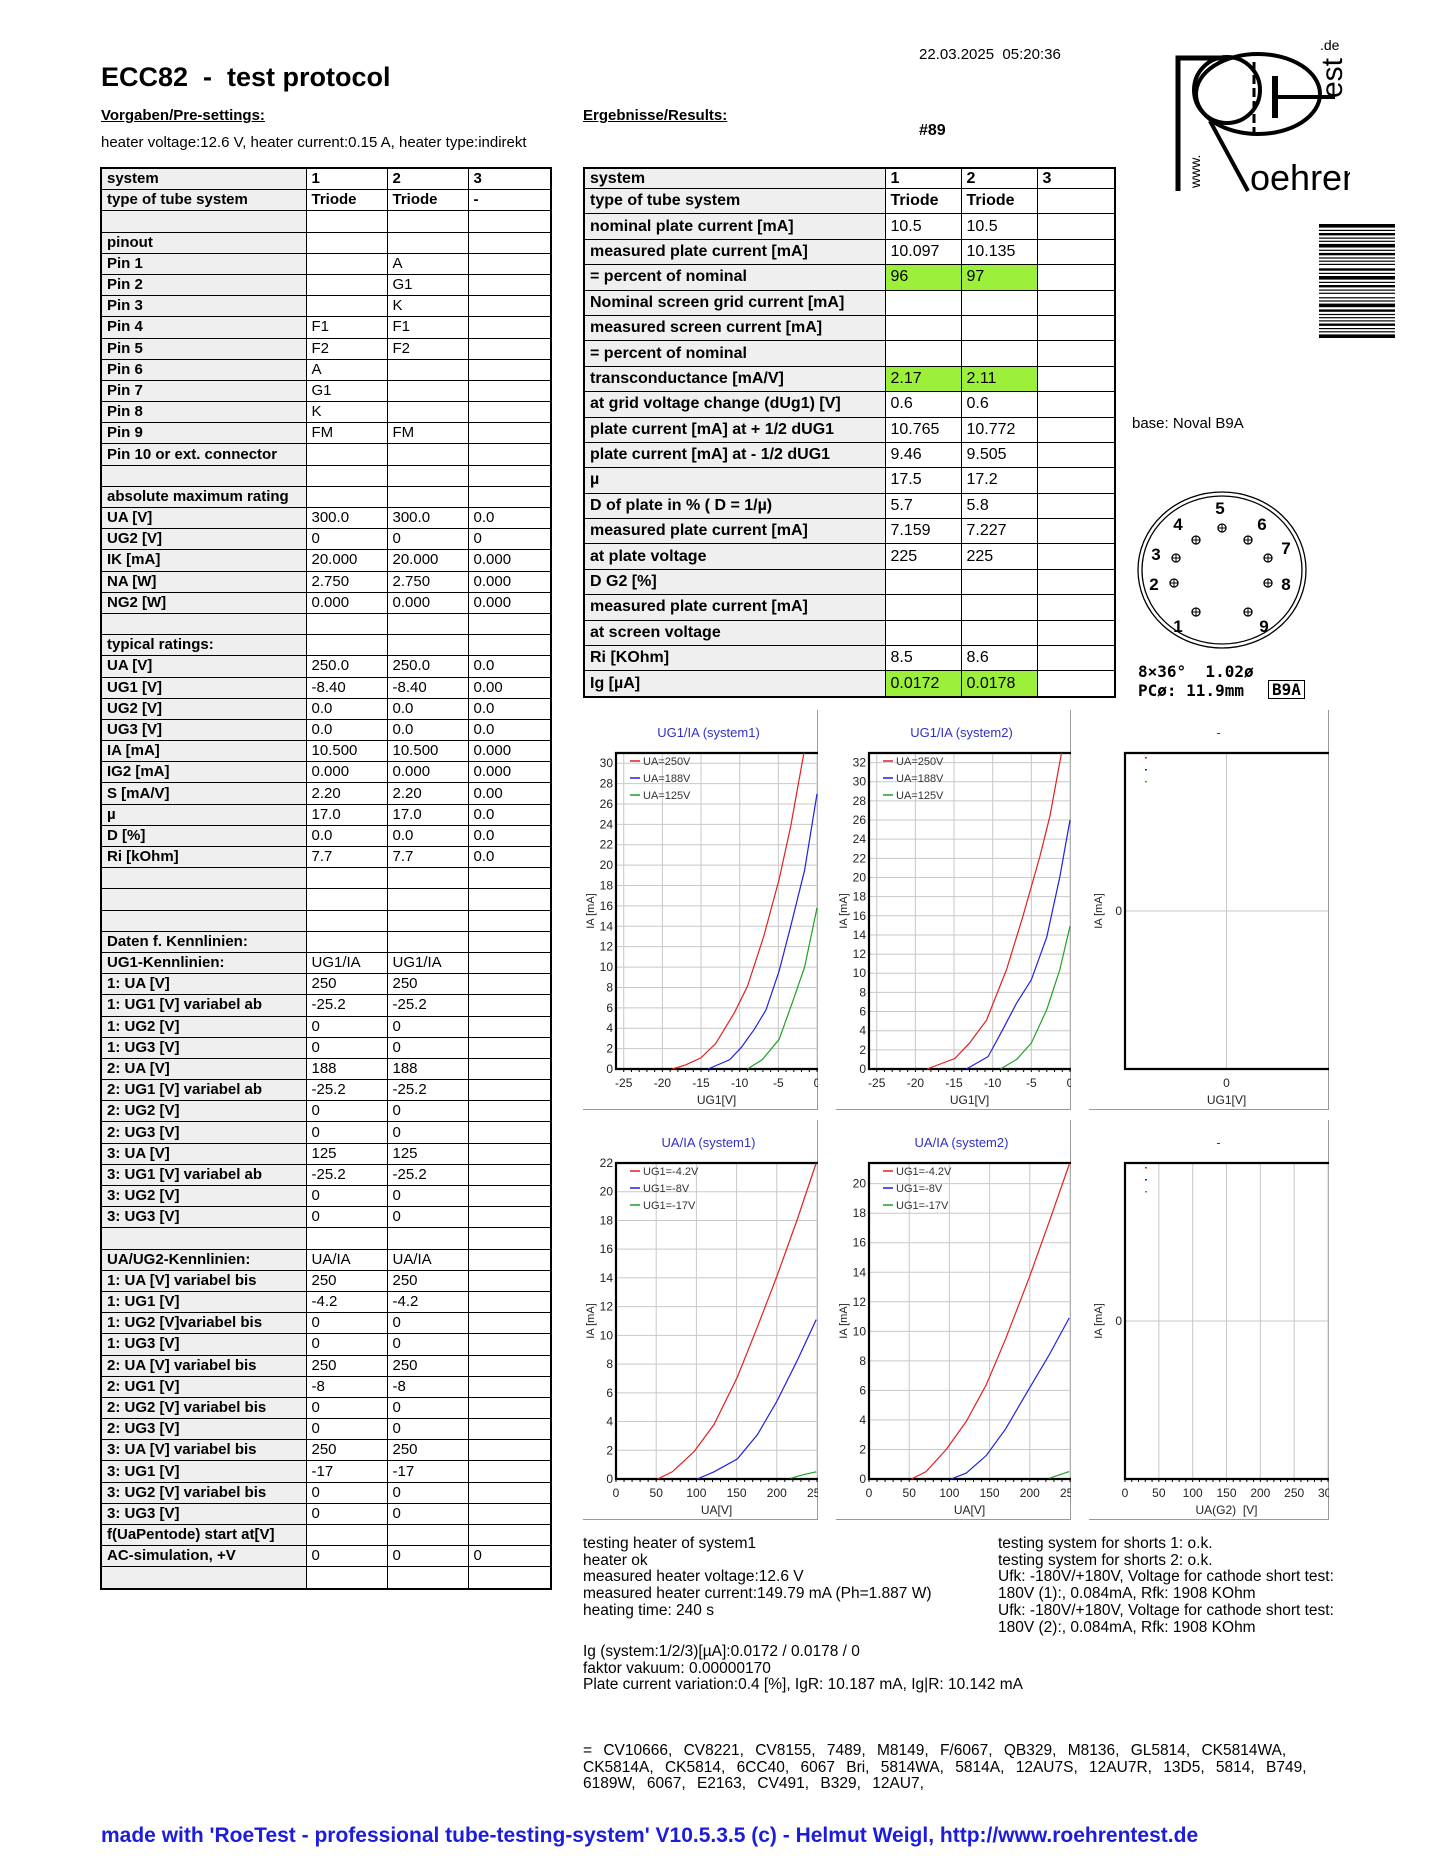 This screenshot has width=1445, height=1870. I want to click on x-tick-label: -15, so click(701, 1083).